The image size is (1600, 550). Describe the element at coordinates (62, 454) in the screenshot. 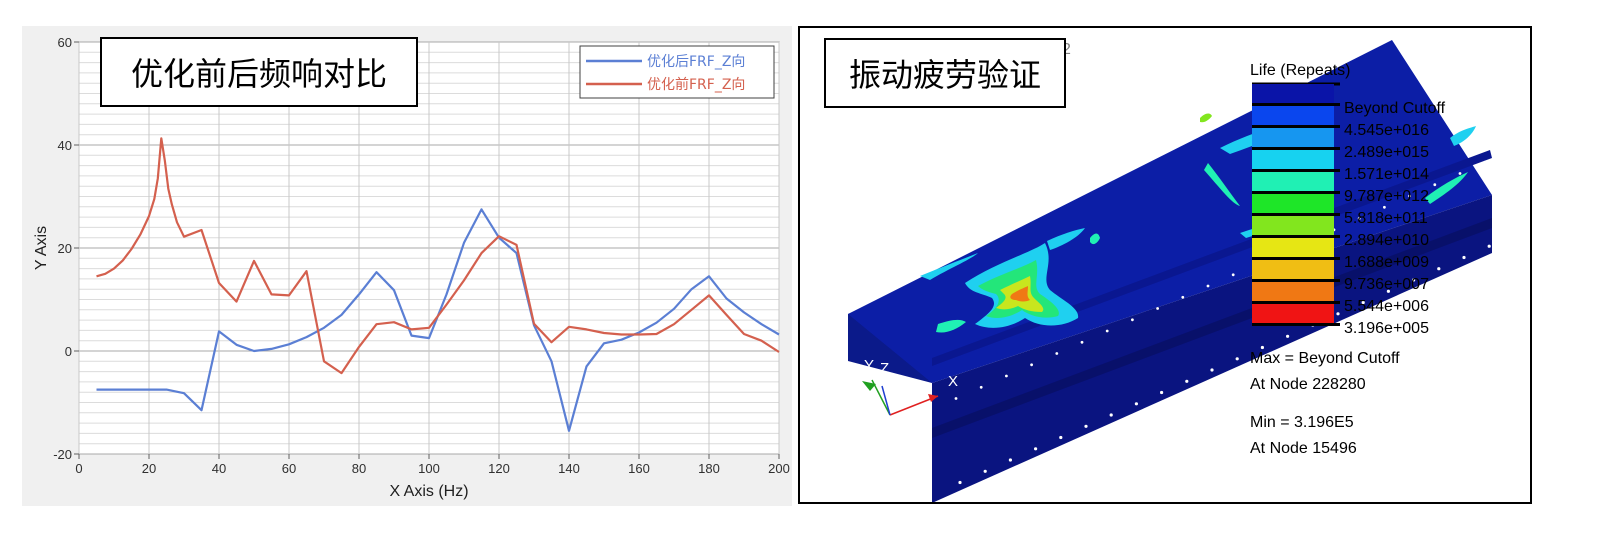

I see `y-tick-label: -20` at that location.